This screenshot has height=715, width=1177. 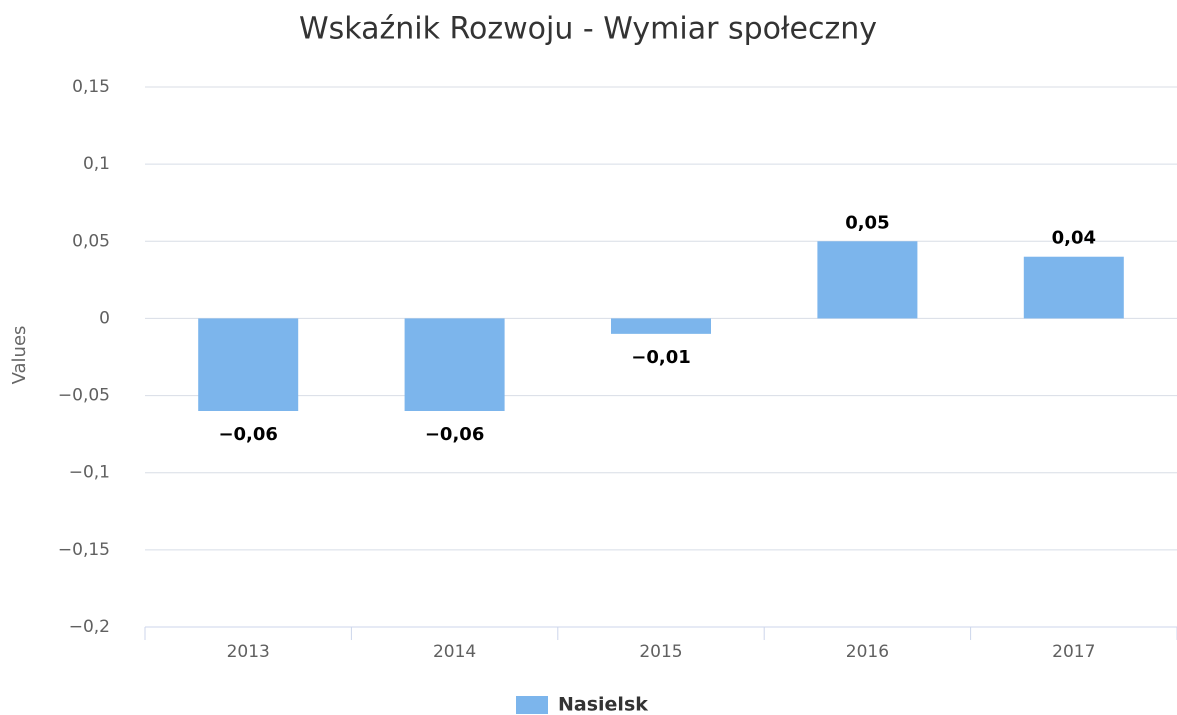 What do you see at coordinates (603, 704) in the screenshot?
I see `legend-label: Nasielsk` at bounding box center [603, 704].